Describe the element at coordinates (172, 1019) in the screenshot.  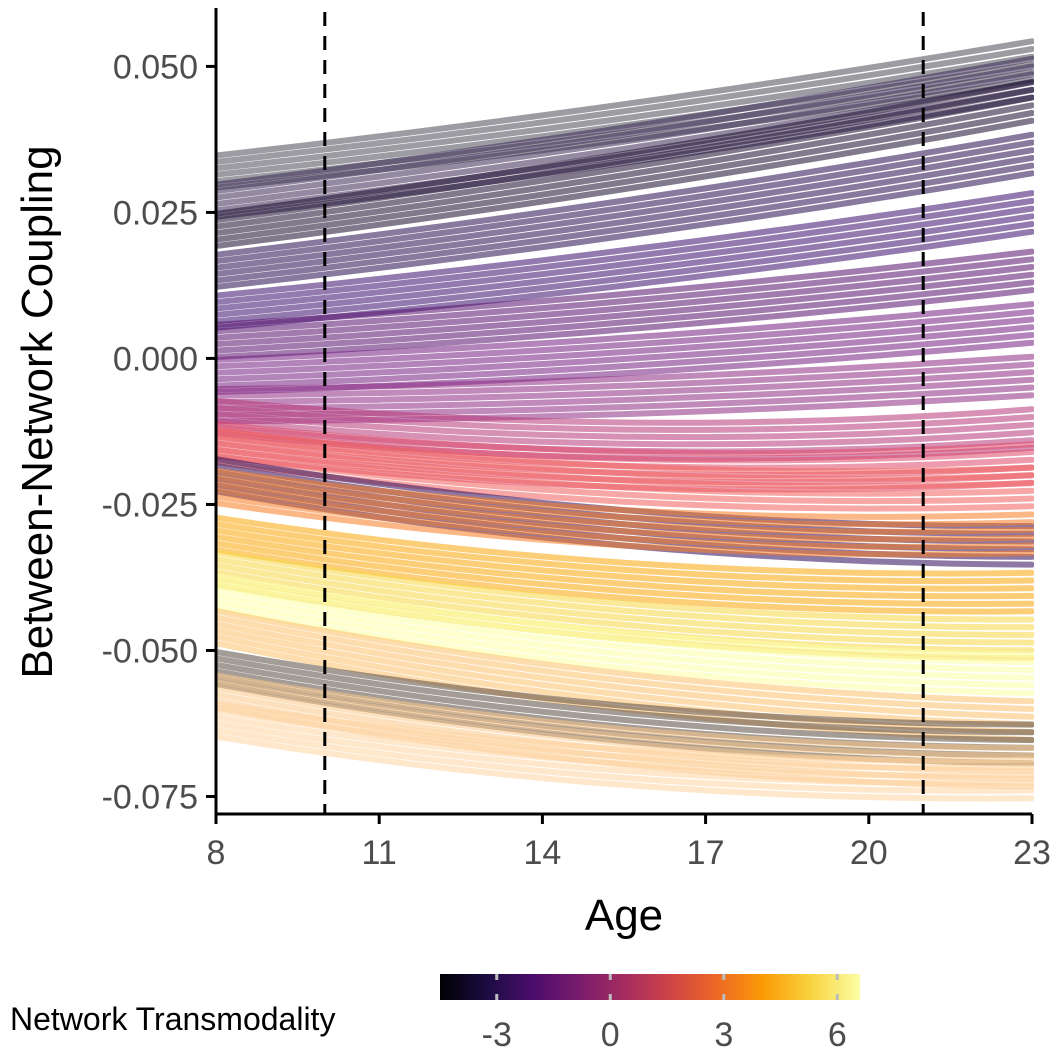
I see `colorbar-title: Network Transmodality` at that location.